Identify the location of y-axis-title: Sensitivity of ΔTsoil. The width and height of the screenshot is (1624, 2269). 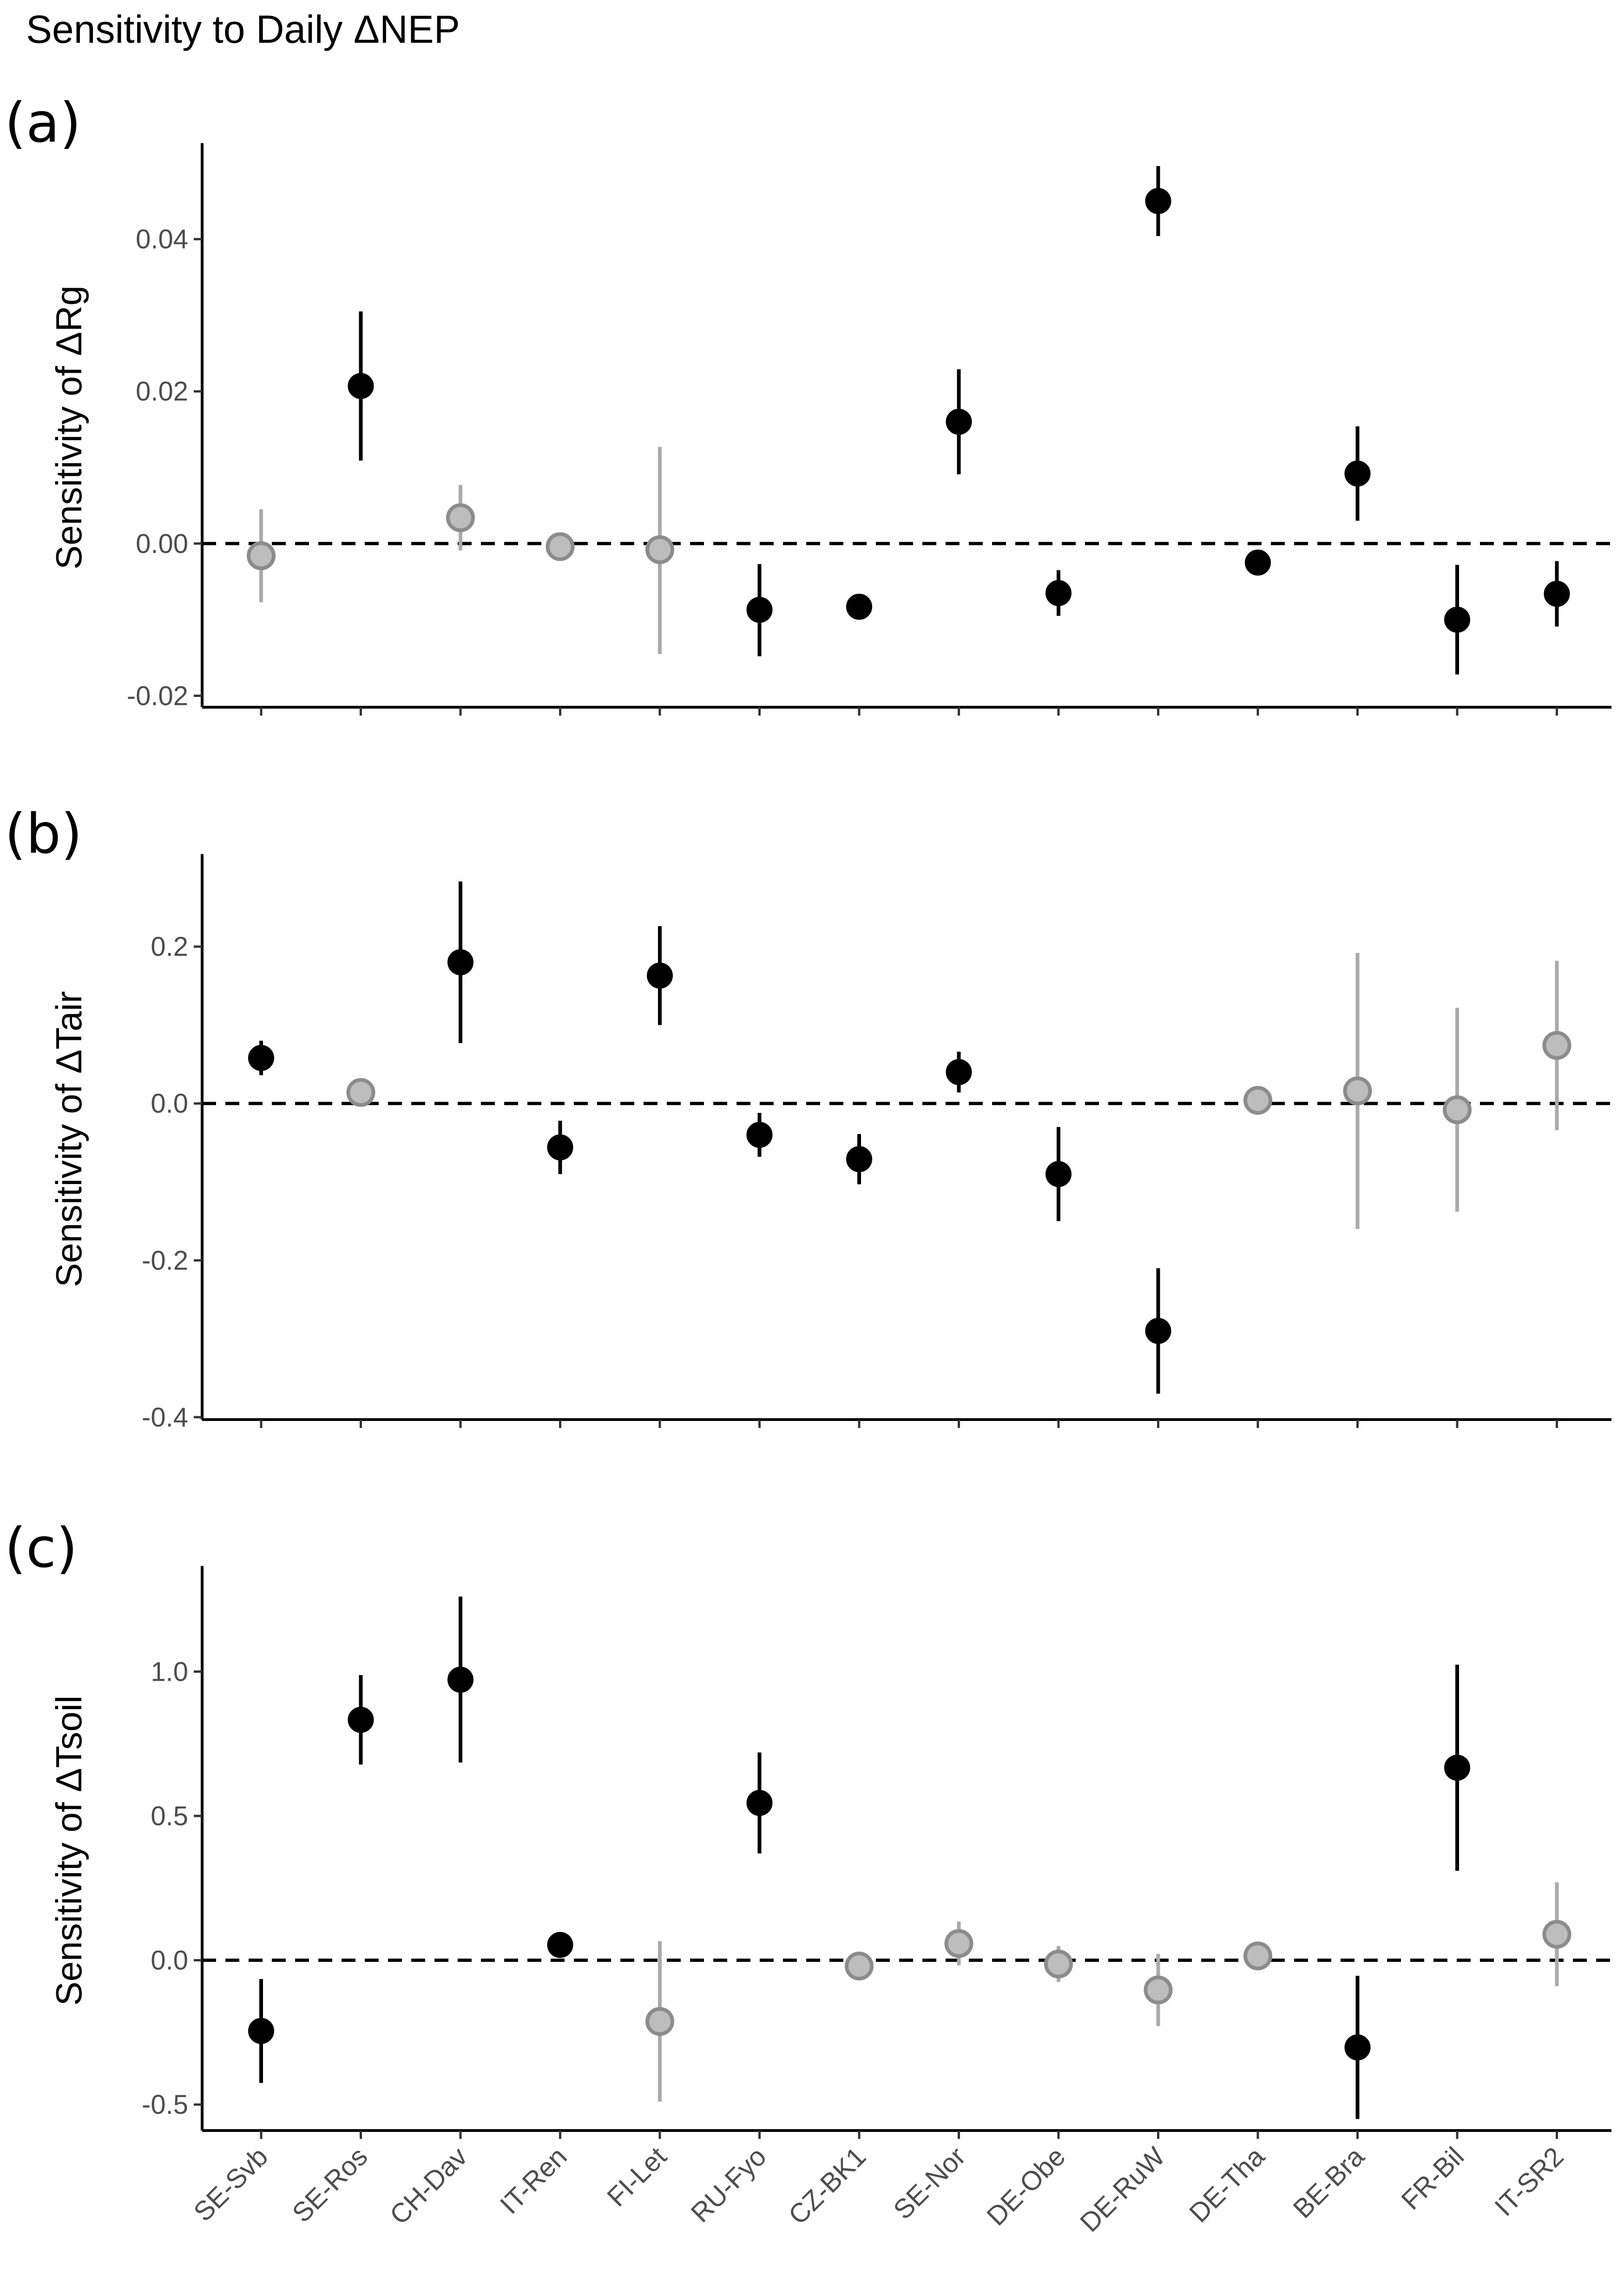
(69, 1851).